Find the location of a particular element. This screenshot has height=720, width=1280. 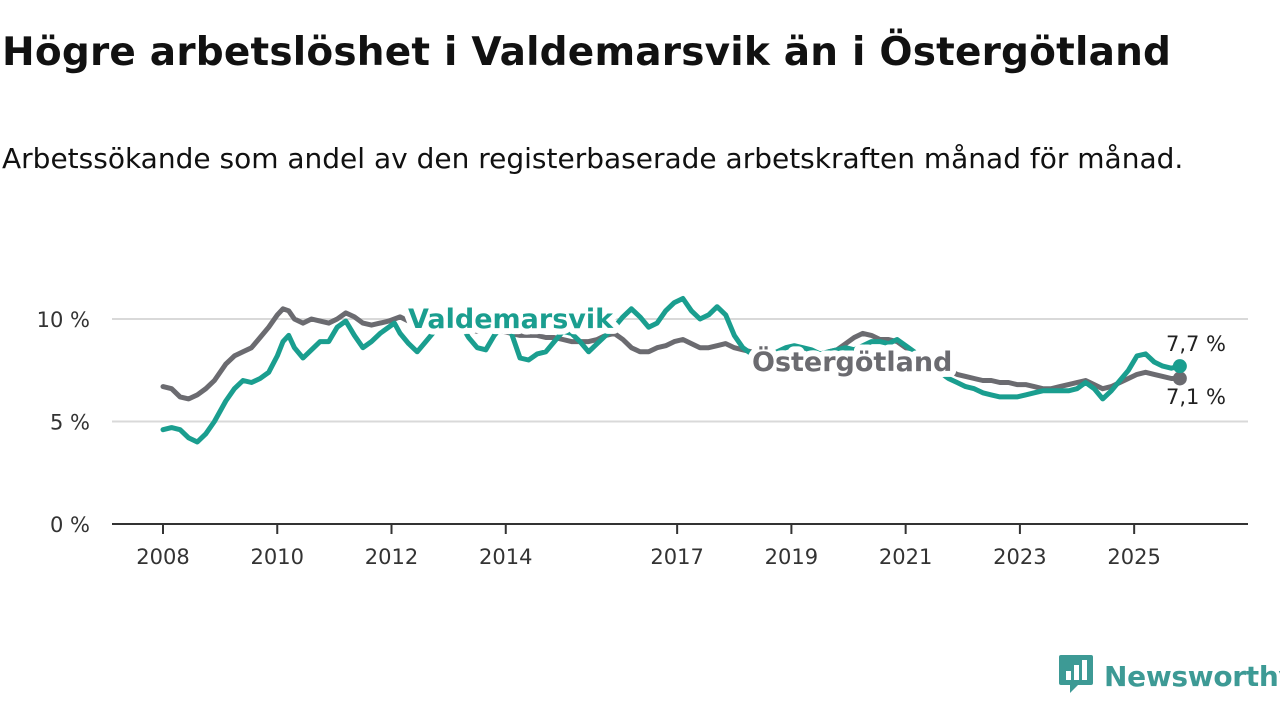

x-tick-label: 2021 is located at coordinates (905, 557).